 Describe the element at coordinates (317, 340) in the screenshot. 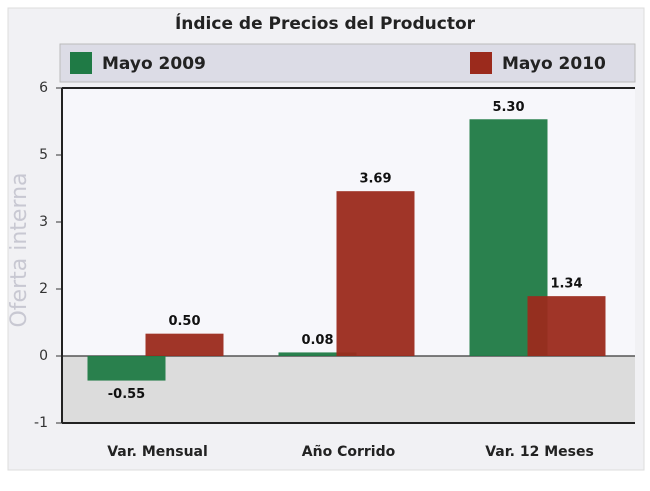

I see `data-label: 0.08` at that location.